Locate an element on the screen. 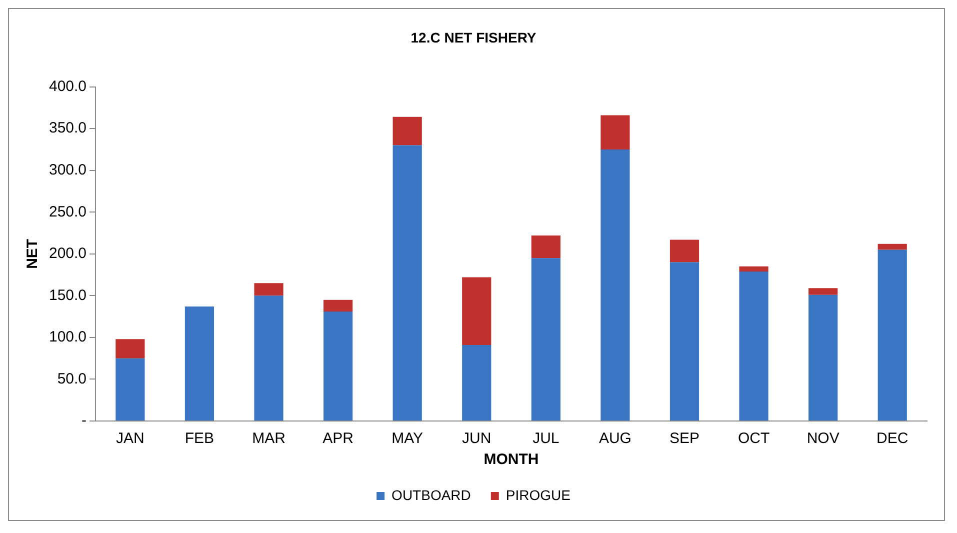 The height and width of the screenshot is (533, 957). y-tick-label: 50.0 is located at coordinates (72, 379).